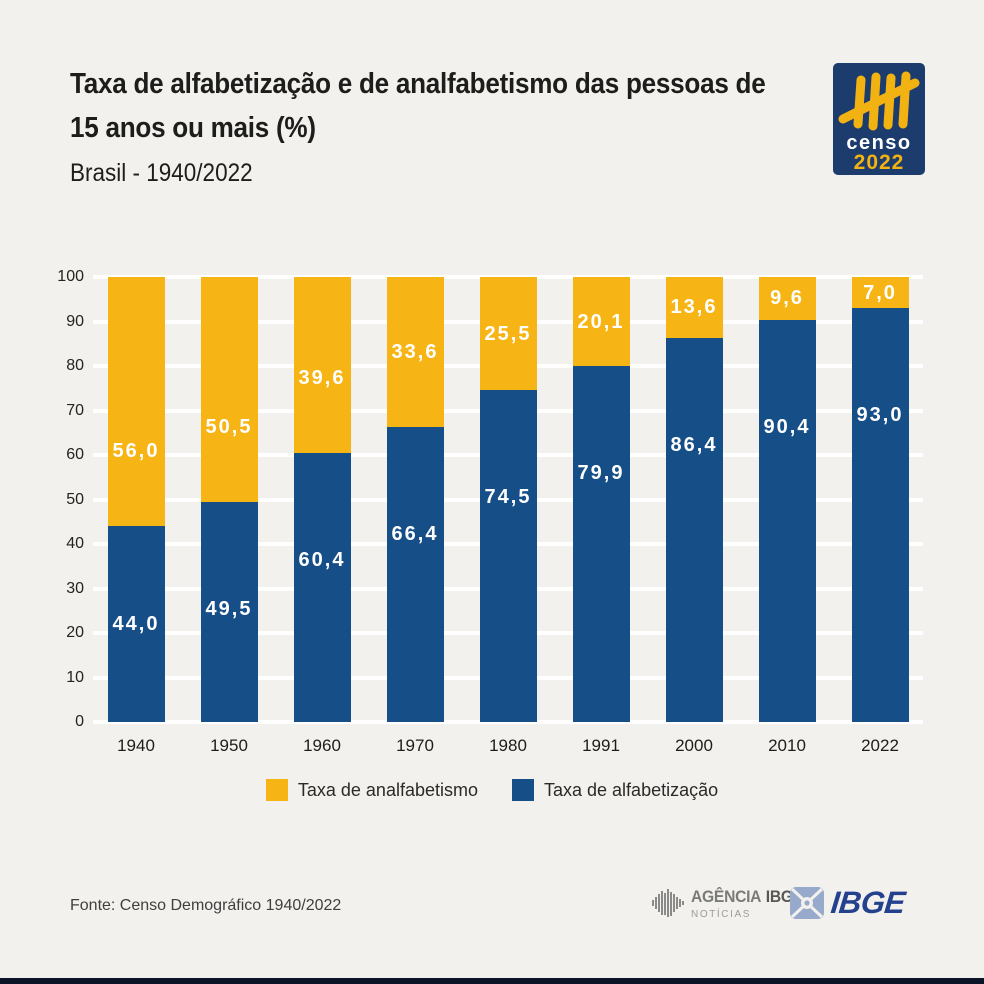  I want to click on illiteracy-value-label: 33,6, so click(415, 351).